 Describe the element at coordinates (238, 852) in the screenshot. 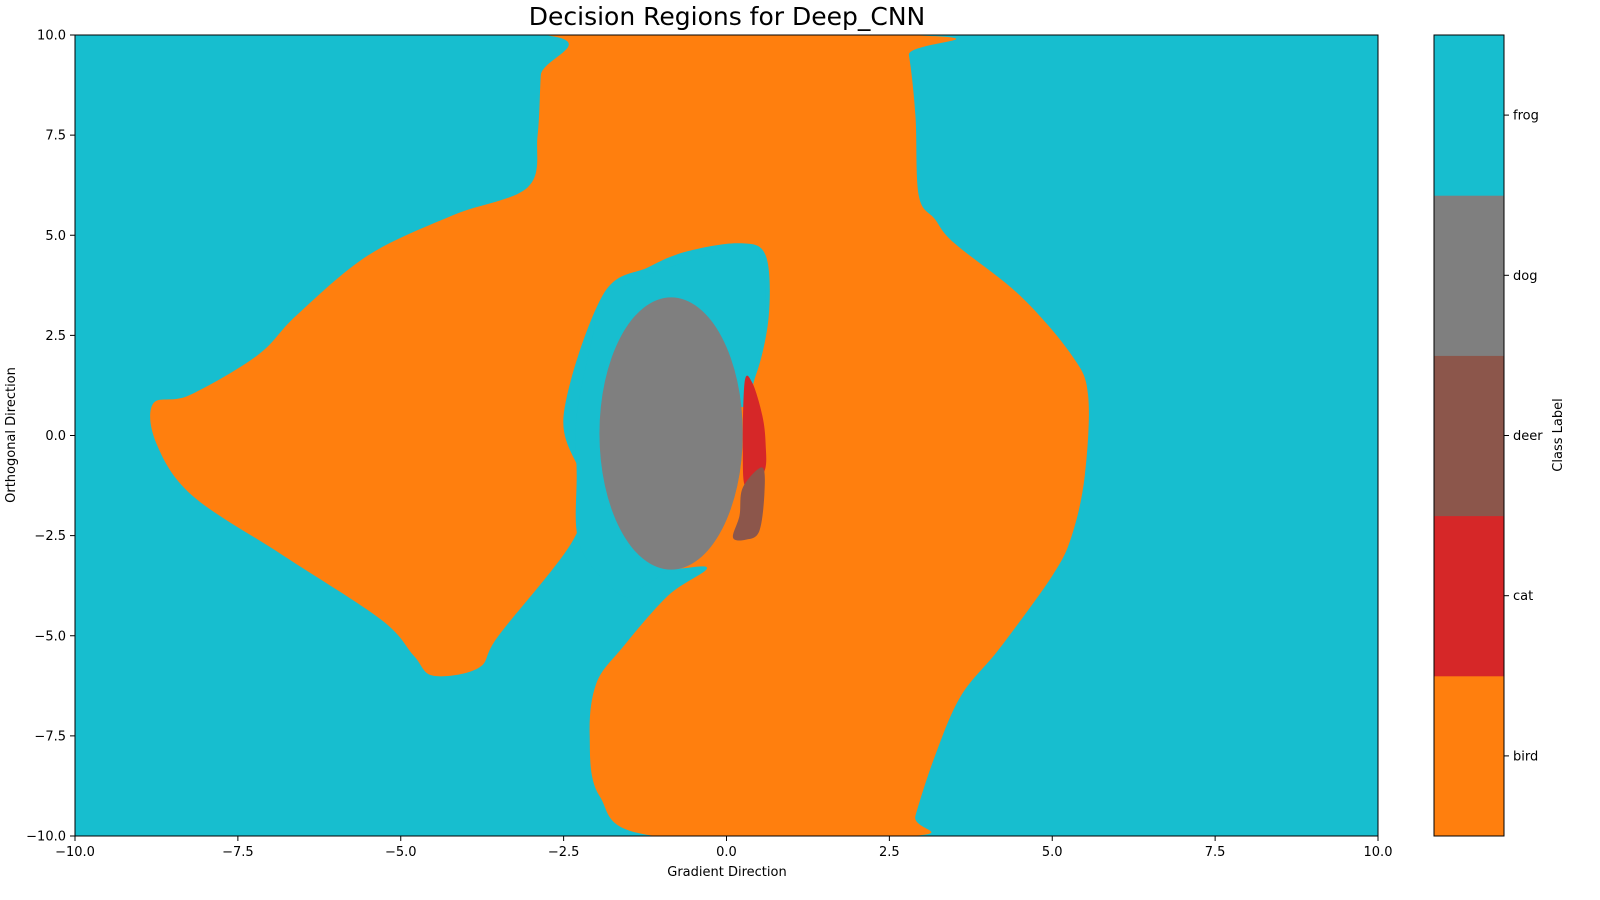

I see `x-tick-label: −7.5` at that location.